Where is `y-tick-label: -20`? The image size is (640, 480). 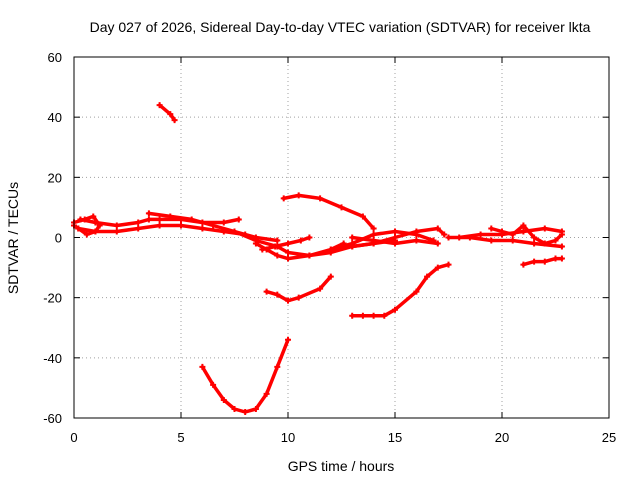 y-tick-label: -20 is located at coordinates (52, 298).